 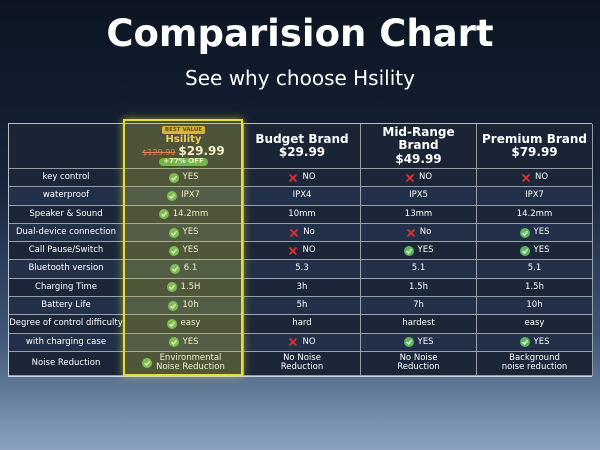 I want to click on subtitle: See why choose Hsility, so click(x=300, y=78).